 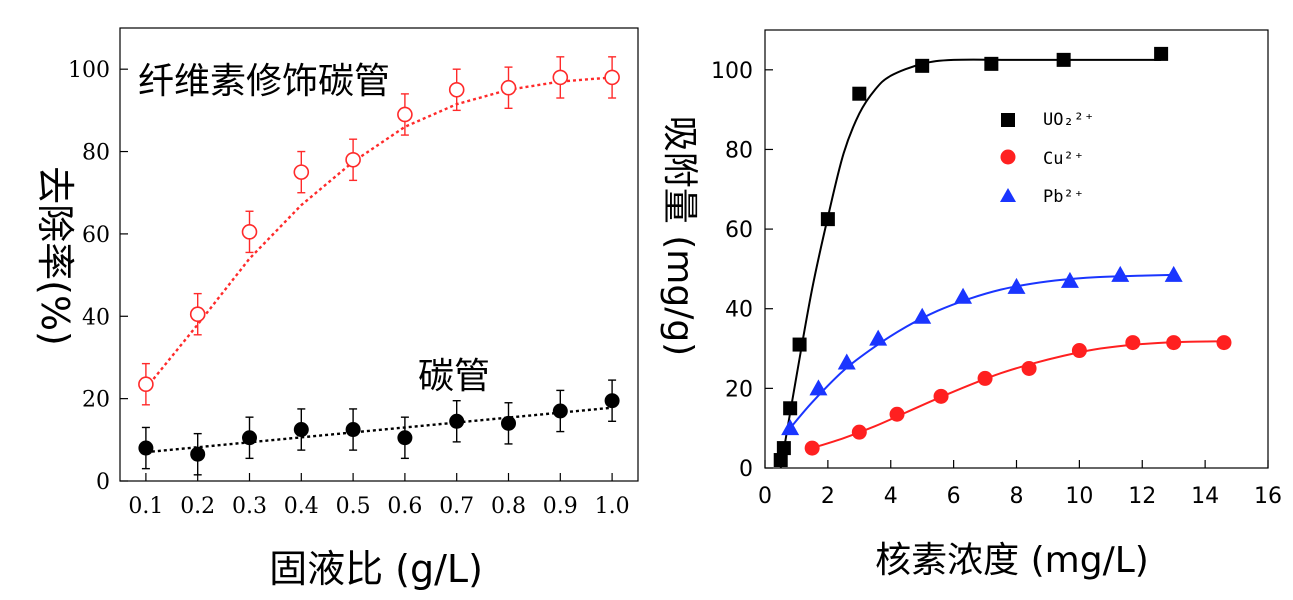 What do you see at coordinates (379, 496) in the screenshot?
I see `left-x-ticks: 0.1 0.2 0.3 0.4 0.5 0.6 0.7 0.8 0.9 1.0` at bounding box center [379, 496].